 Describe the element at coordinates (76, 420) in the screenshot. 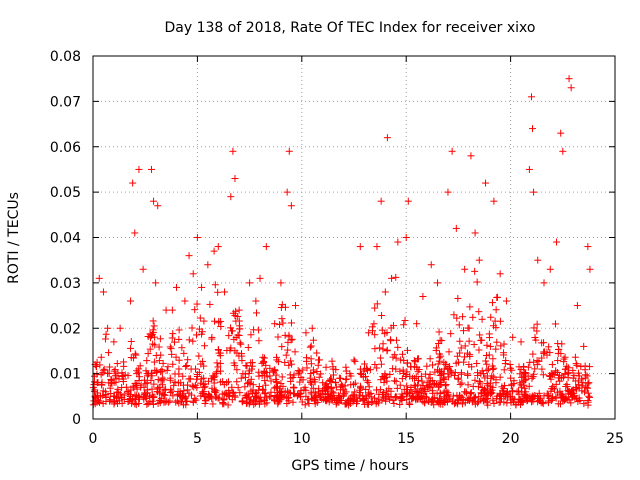

I see `y-tick-label: 0` at that location.